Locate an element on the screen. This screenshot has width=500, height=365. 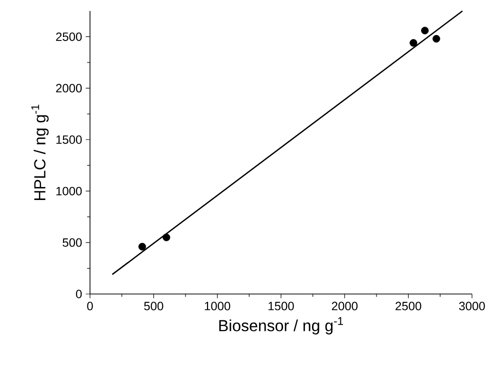
y-tick-label: 1000 is located at coordinates (69, 191).